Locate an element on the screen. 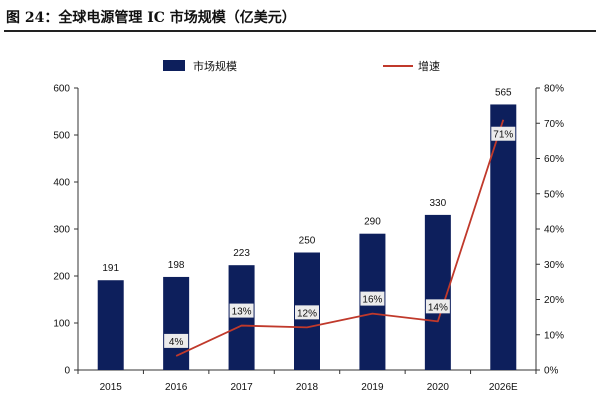 Image resolution: width=600 pixels, height=400 pixels. growth-label: 12% is located at coordinates (307, 313).